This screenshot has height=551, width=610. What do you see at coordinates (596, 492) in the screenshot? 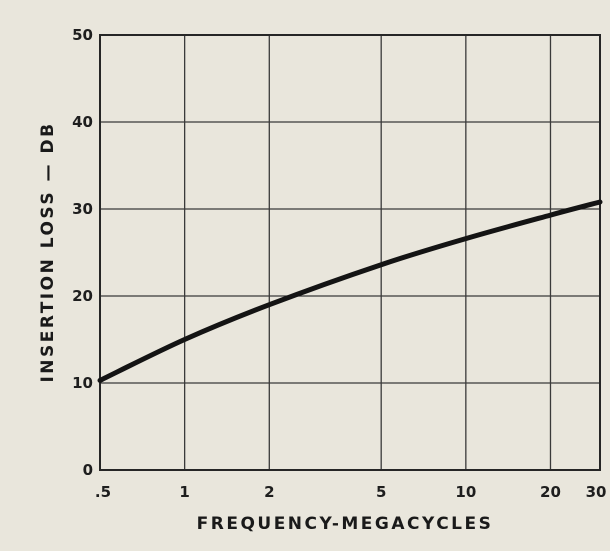
I see `x-tick-label: 30` at bounding box center [596, 492].